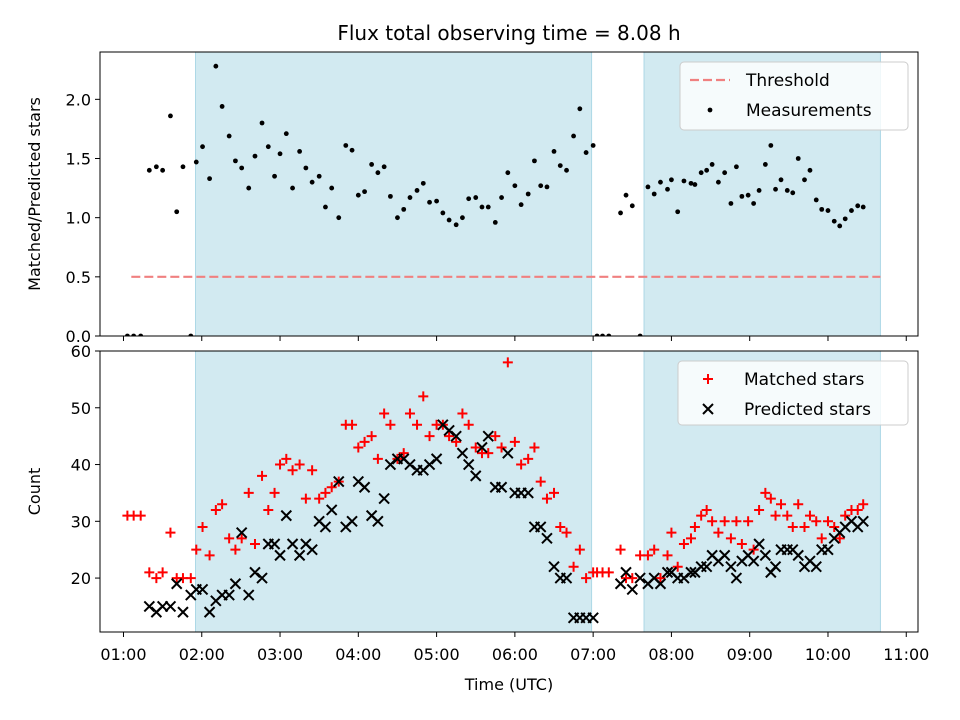 The width and height of the screenshot is (960, 720). I want to click on legend-label: Measurements, so click(809, 111).